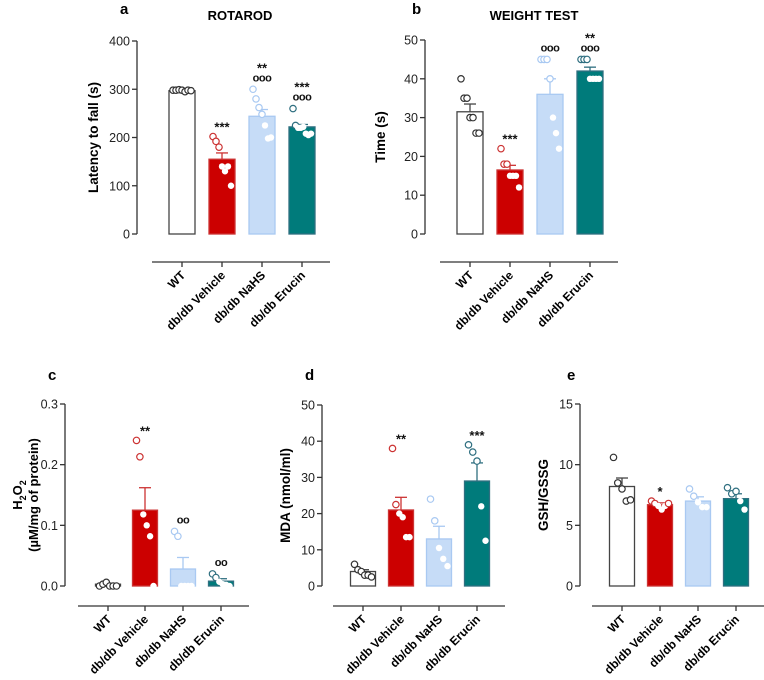 Image resolution: width=764 pixels, height=680 pixels. What do you see at coordinates (569, 526) in the screenshot?
I see `y-tick-label: 5` at bounding box center [569, 526].